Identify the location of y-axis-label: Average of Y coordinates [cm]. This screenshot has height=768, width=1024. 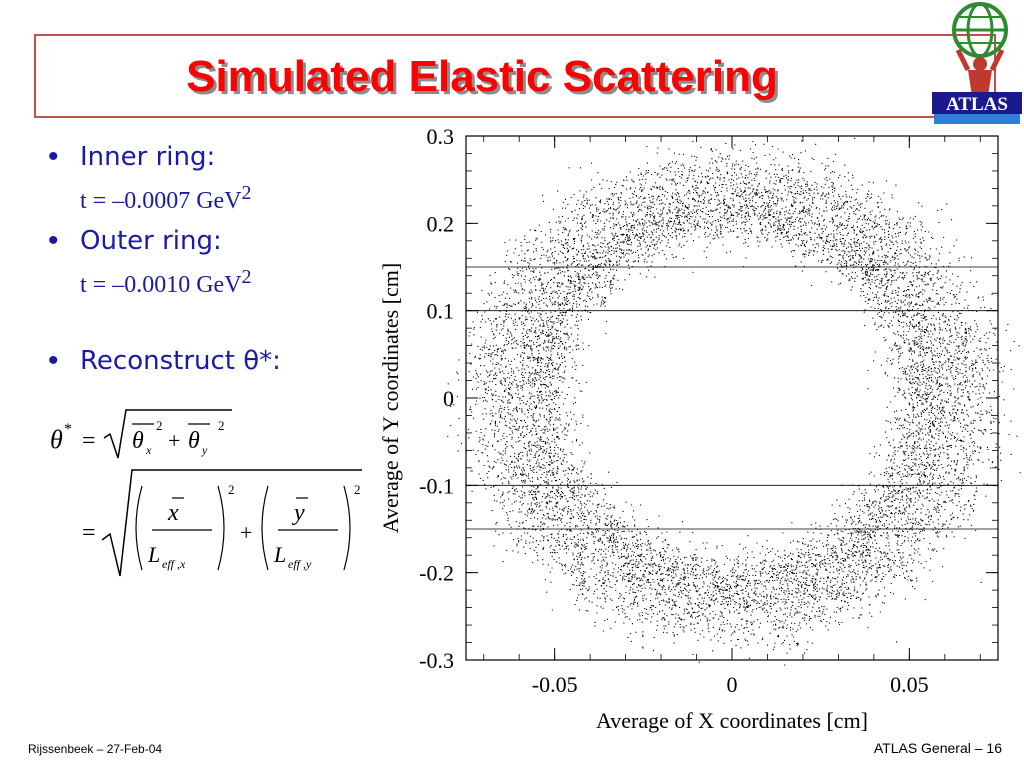
(390, 398).